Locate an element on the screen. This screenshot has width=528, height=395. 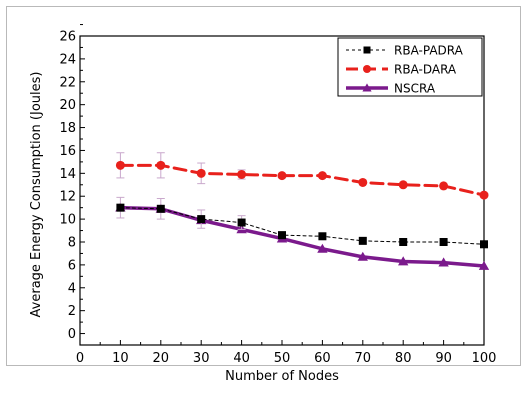
x-tick-label: 90 is located at coordinates (443, 358).